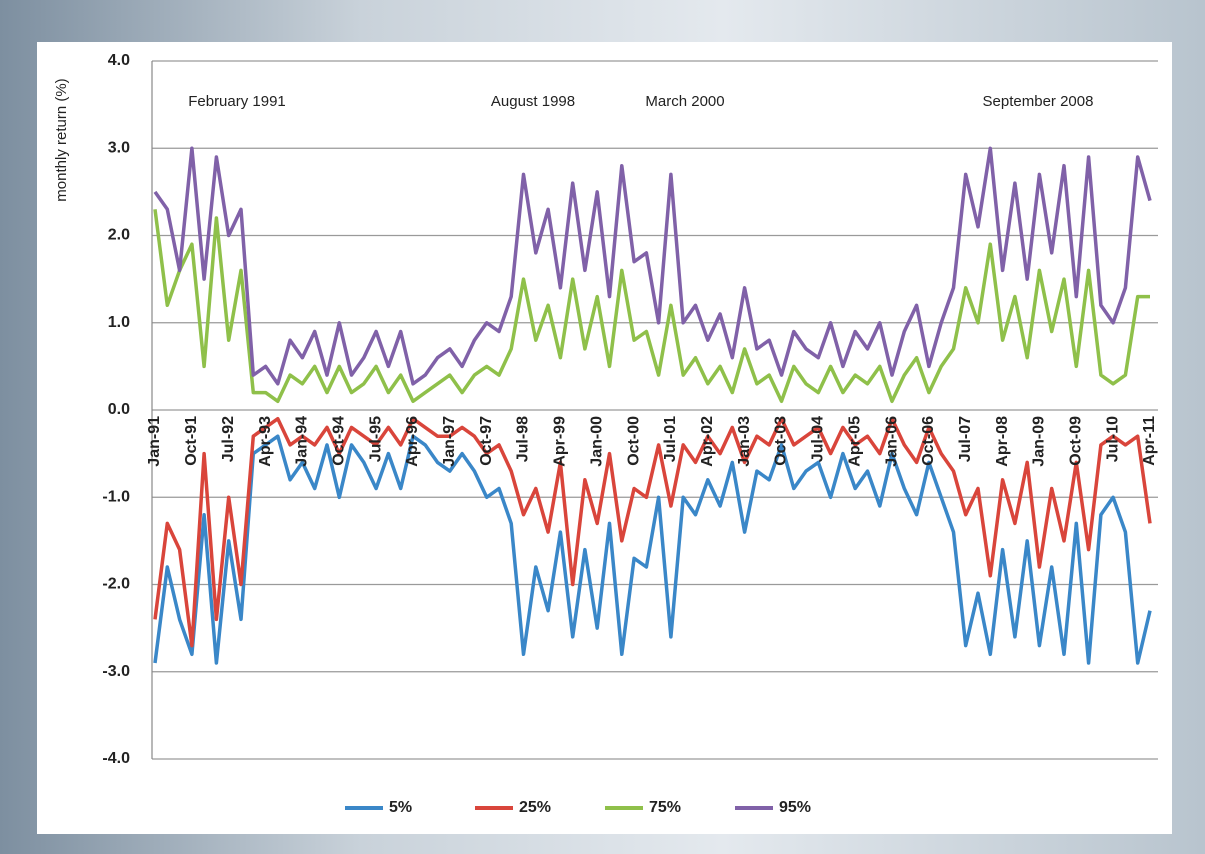 The width and height of the screenshot is (1205, 854). Describe the element at coordinates (854, 441) in the screenshot. I see `x-tick-label: Apr-05` at that location.